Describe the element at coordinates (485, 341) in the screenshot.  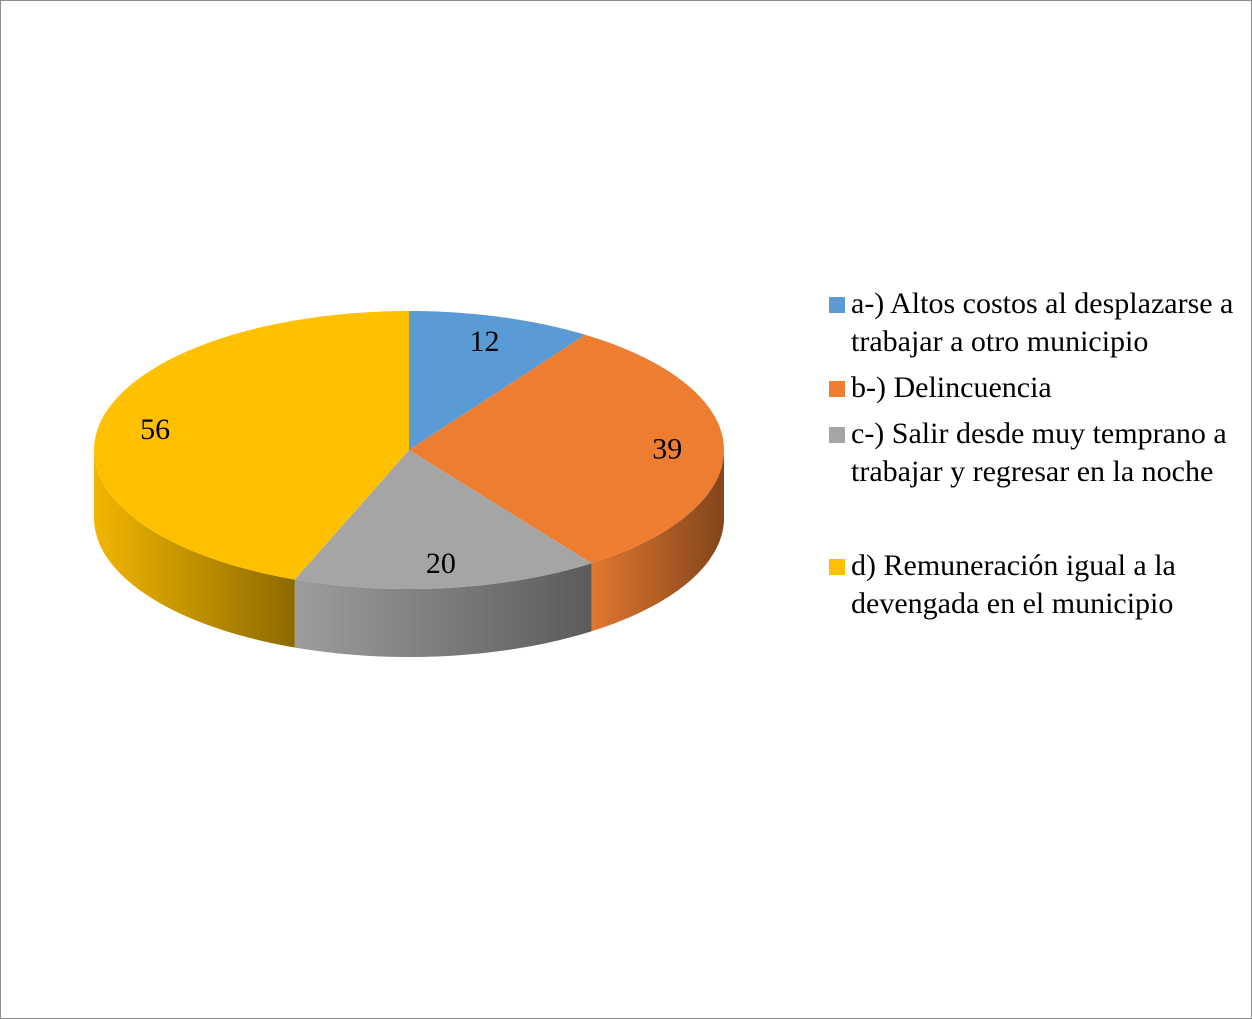
I see `data-label: 12` at that location.